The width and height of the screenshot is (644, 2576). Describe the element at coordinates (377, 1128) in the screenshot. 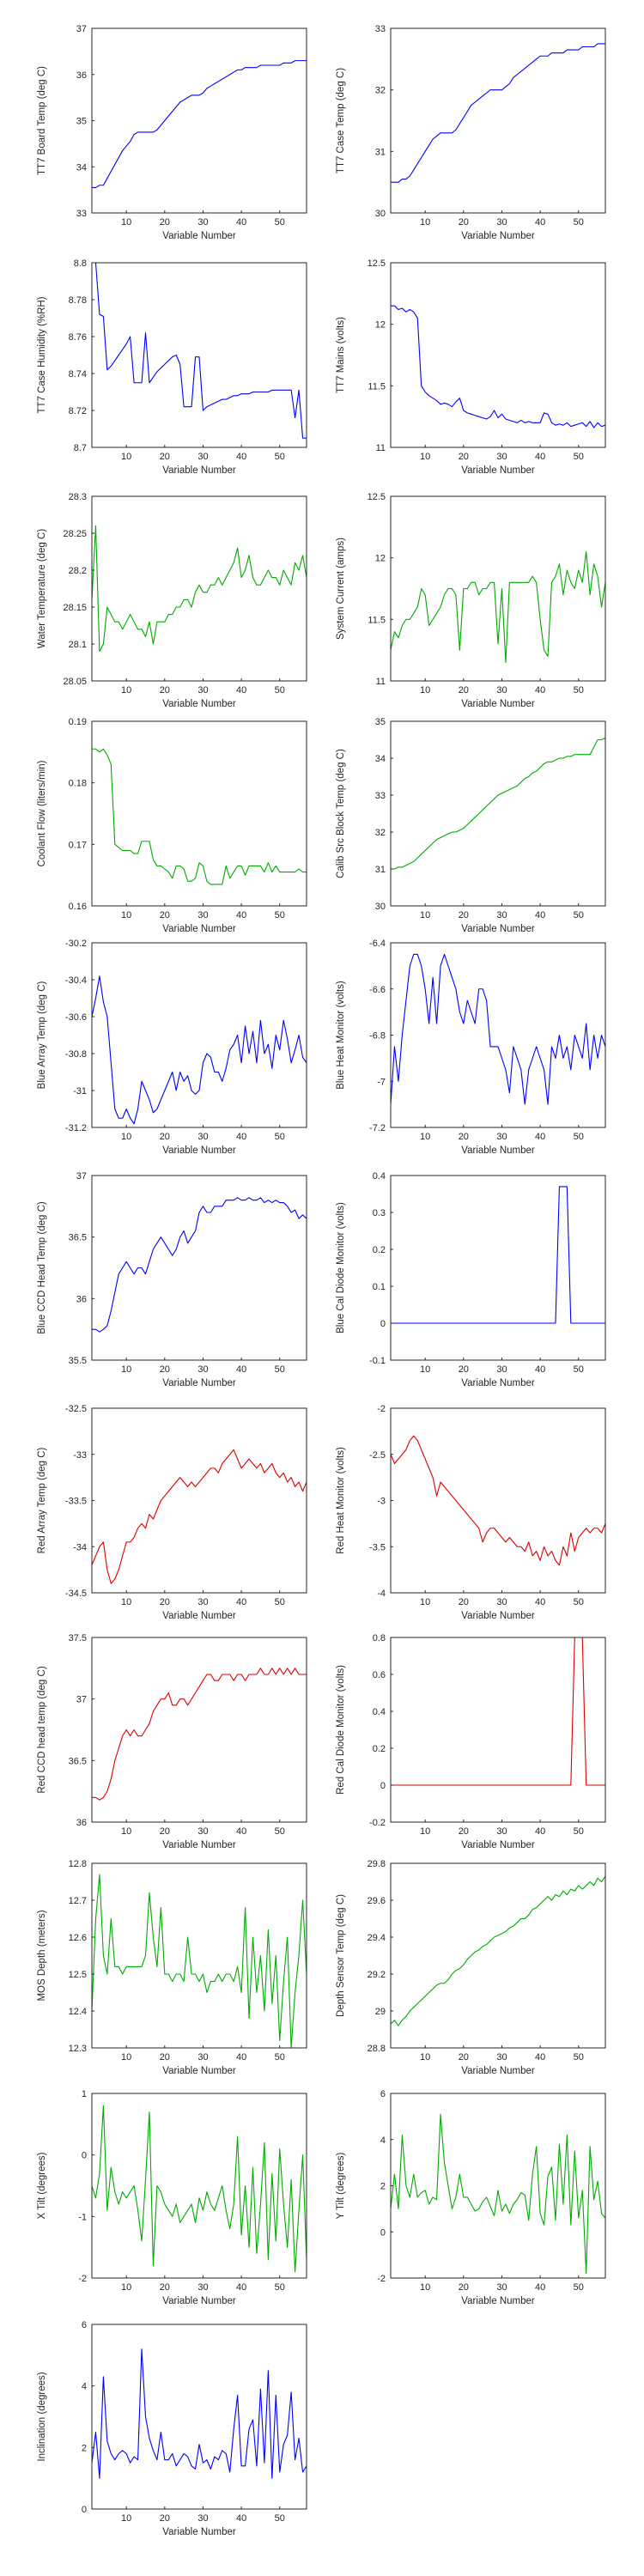

I see `y-tick-label: -7.2` at that location.